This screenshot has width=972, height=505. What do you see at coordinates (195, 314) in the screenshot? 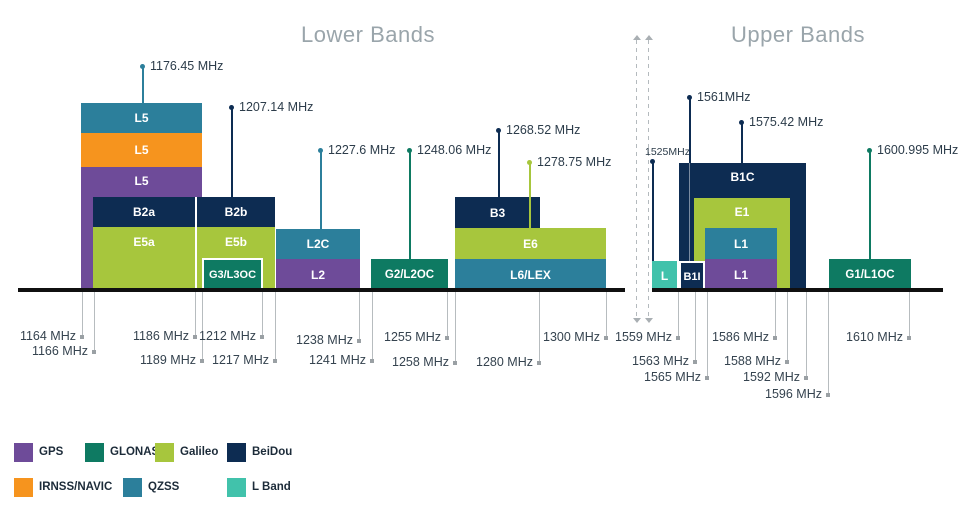
I see `freq-tick-line-1186-mhz` at bounding box center [195, 314].